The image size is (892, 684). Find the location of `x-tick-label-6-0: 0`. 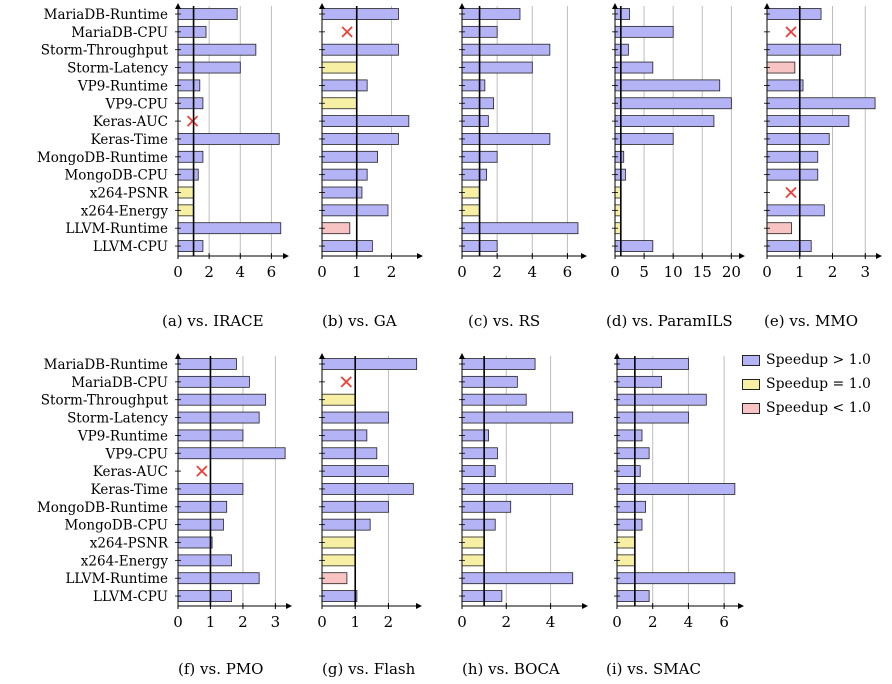

x-tick-label-6-0: 0 is located at coordinates (322, 622).